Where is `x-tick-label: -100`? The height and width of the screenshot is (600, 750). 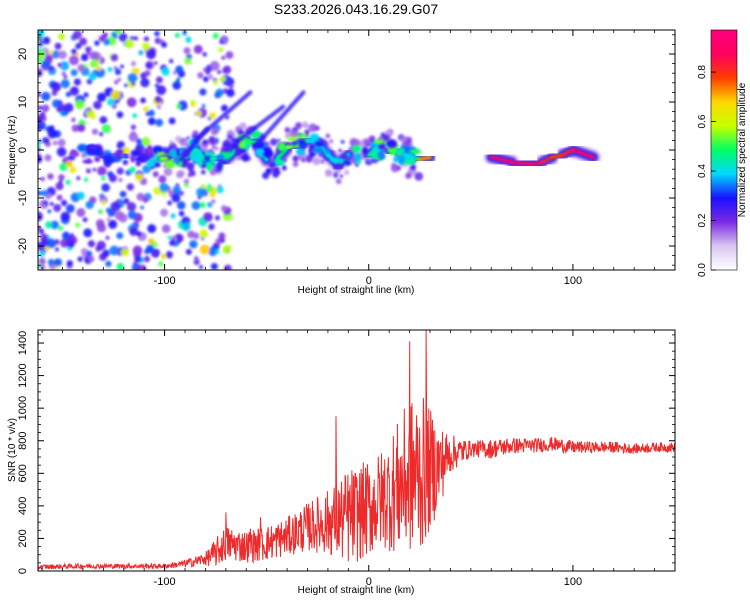
x-tick-label: -100 is located at coordinates (165, 281).